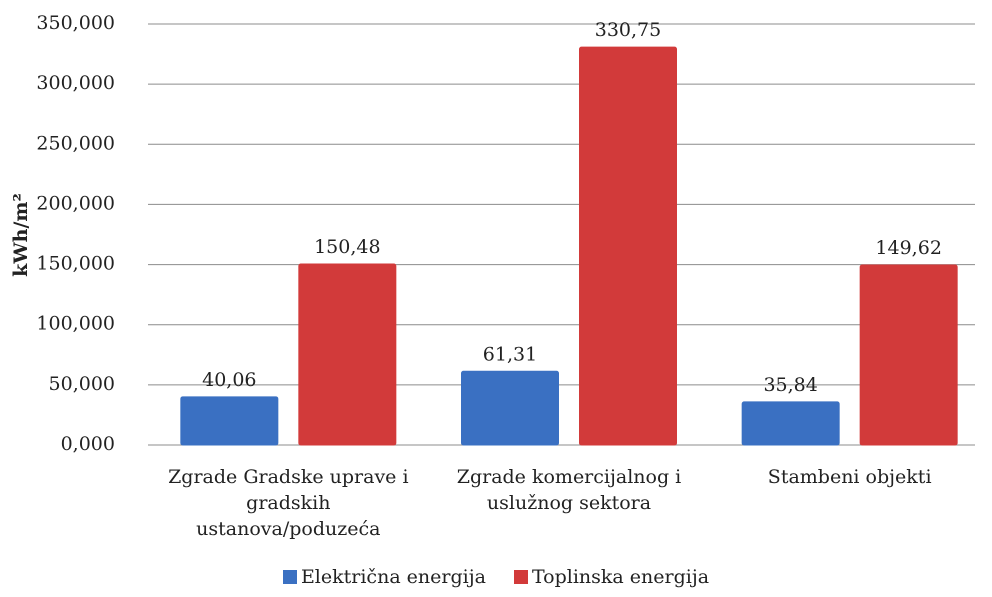  I want to click on value-label: 330,75, so click(628, 30).